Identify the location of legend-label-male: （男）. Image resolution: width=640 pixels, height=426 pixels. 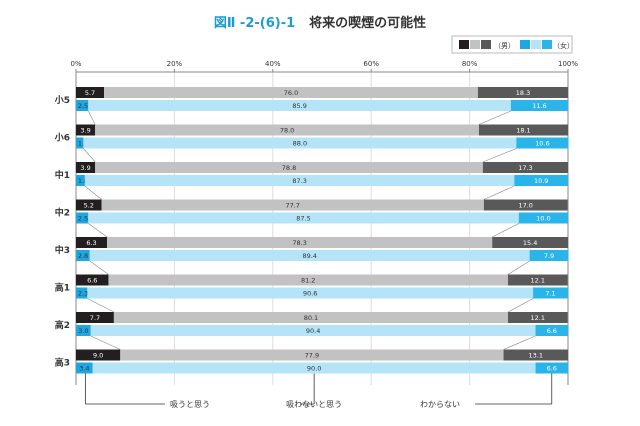
(504, 46).